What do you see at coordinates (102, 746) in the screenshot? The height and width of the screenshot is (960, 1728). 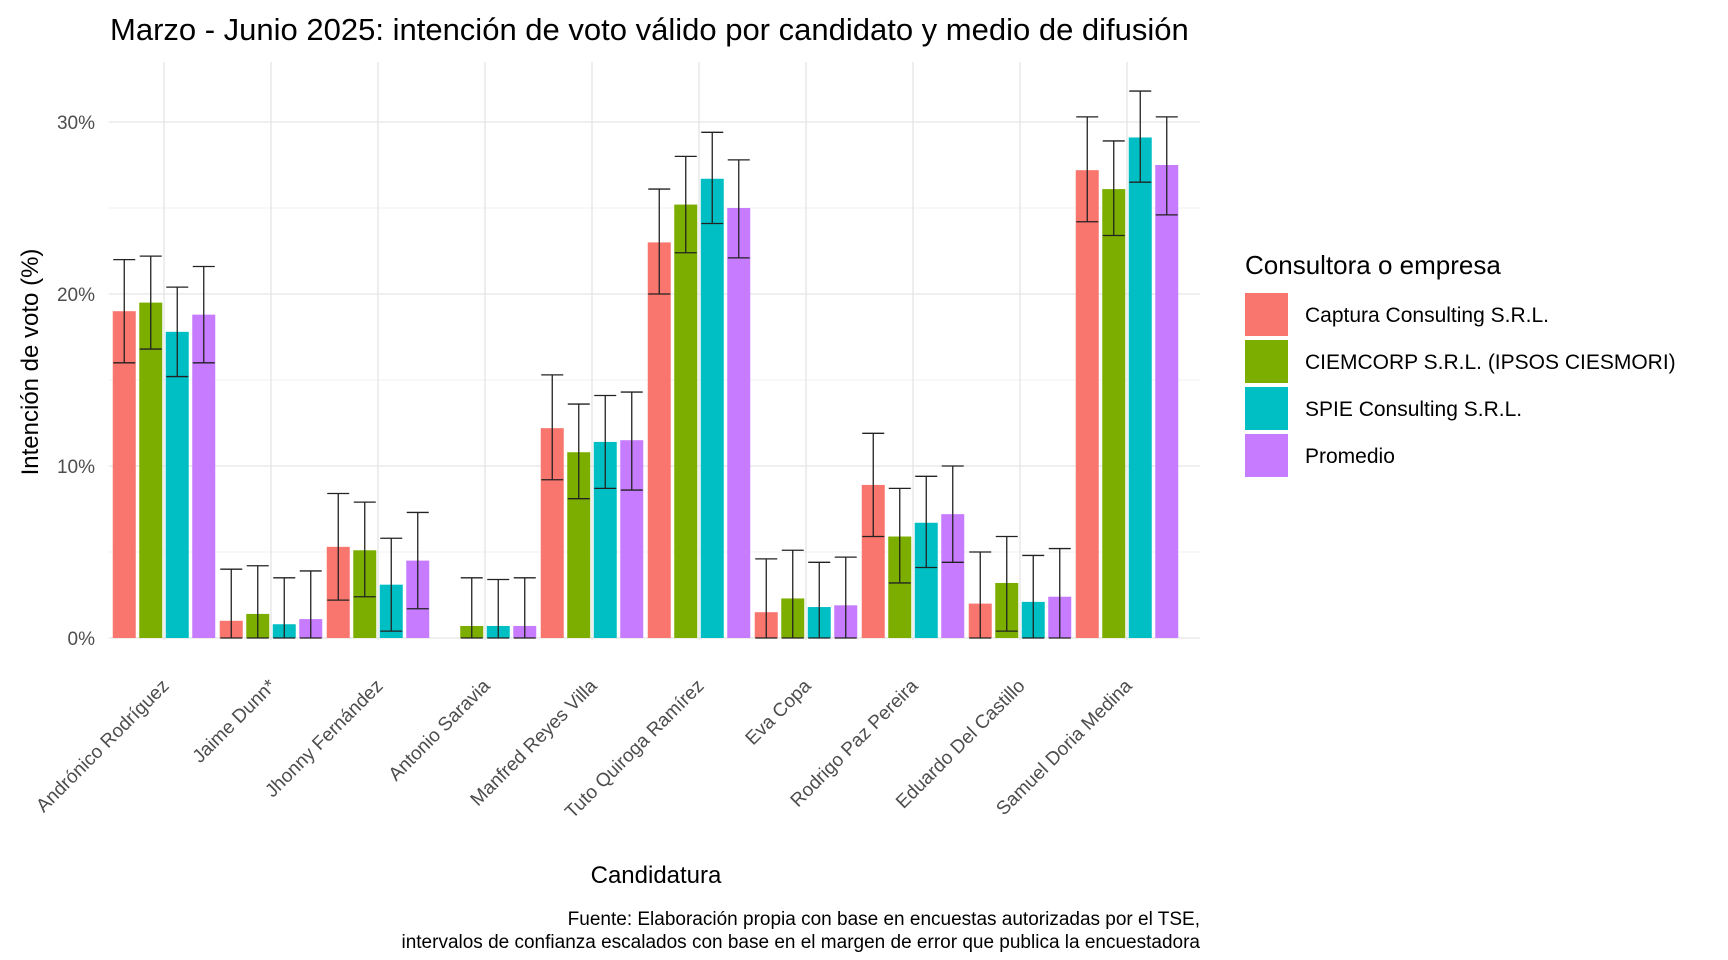 I see `x-tick-label-andronico-rodriguez: Andrónico Rodríguez` at bounding box center [102, 746].